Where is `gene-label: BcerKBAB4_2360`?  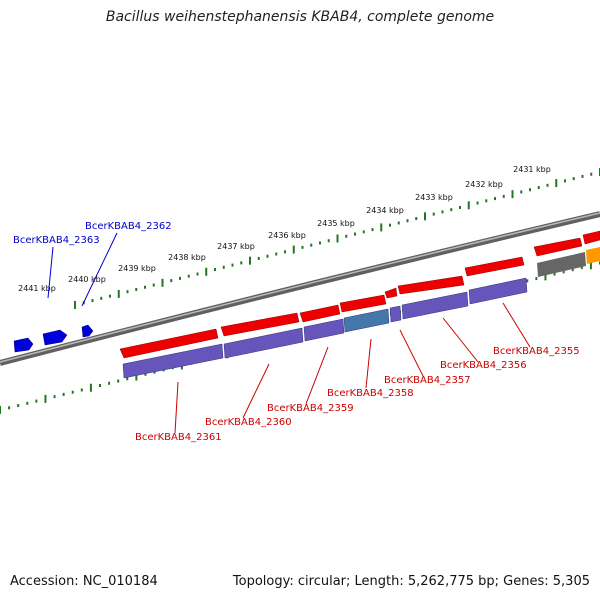
gene-label: BcerKBAB4_2360 is located at coordinates (248, 422).